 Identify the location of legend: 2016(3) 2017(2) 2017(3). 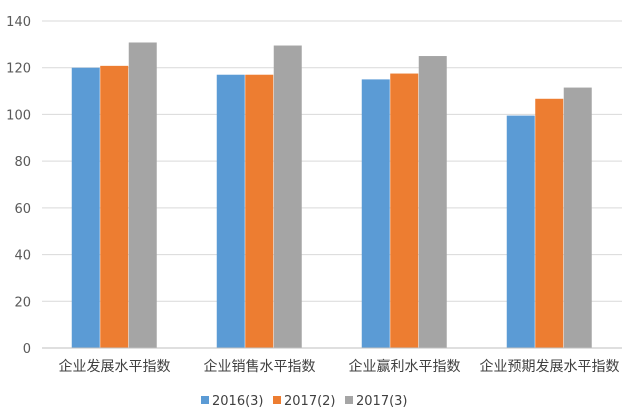
(304, 401).